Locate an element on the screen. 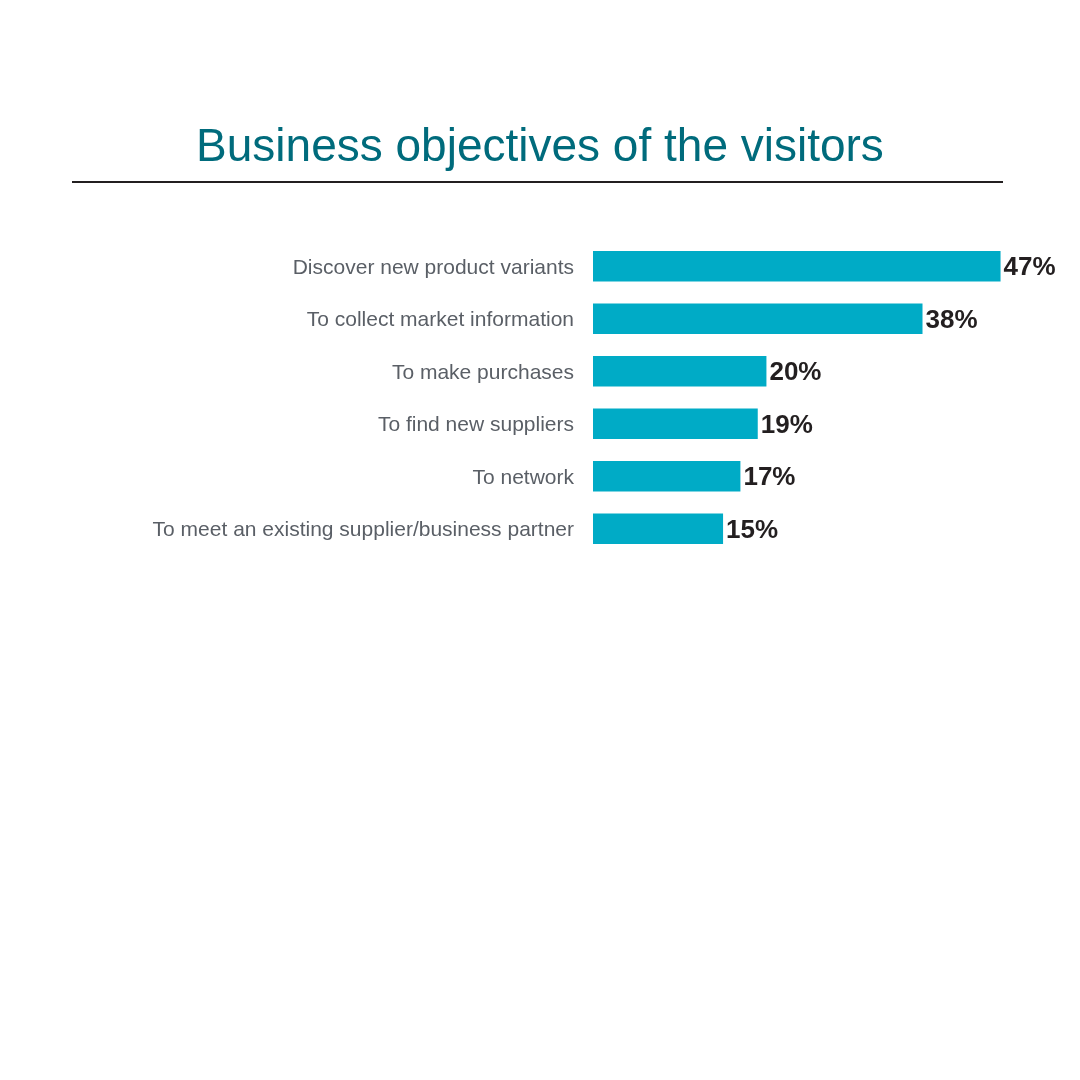  data-label: 17% is located at coordinates (769, 476).